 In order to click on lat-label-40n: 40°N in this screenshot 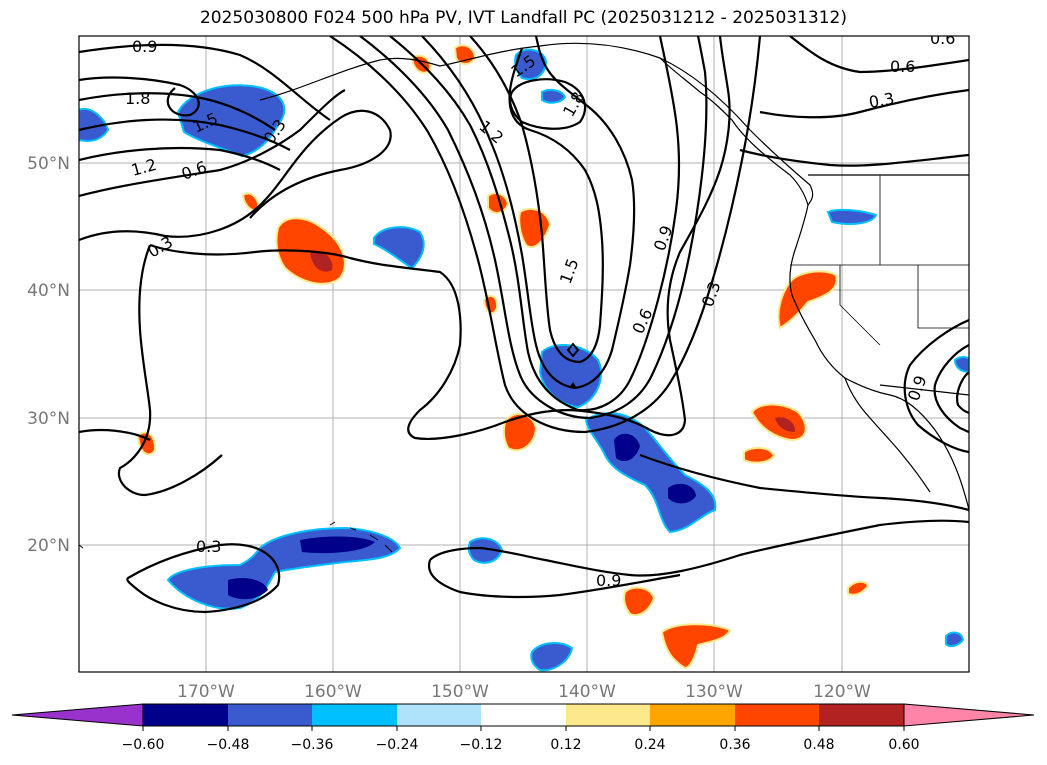, I will do `click(48, 291)`.